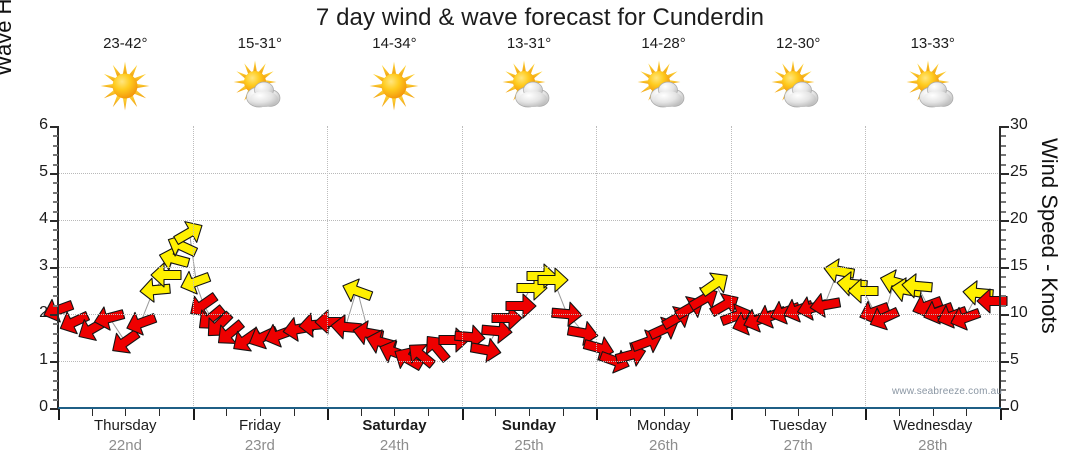  I want to click on left-tick-label: 5, so click(43, 171).